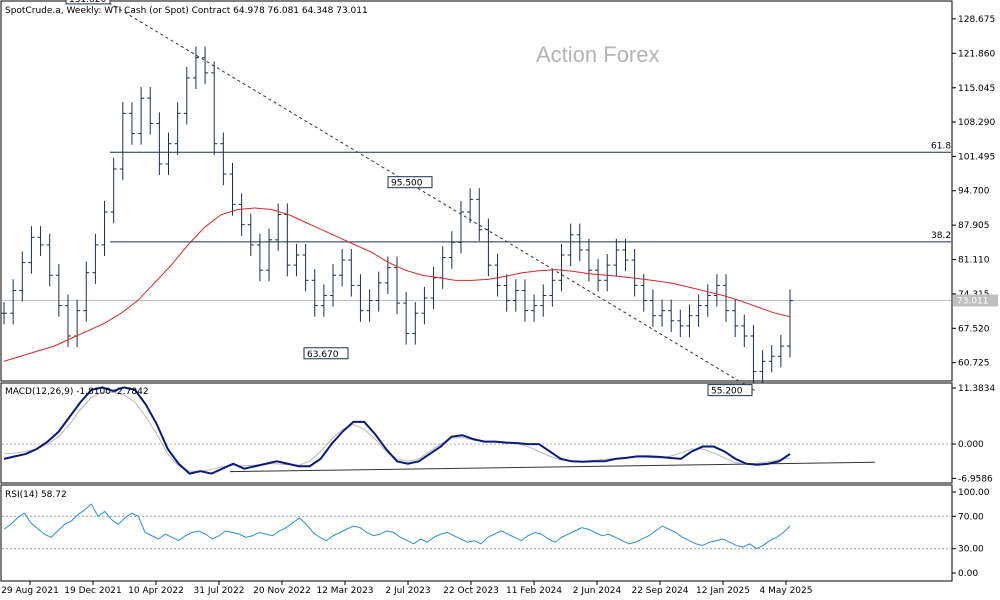  I want to click on price-axis-label: 94.700, so click(974, 192).